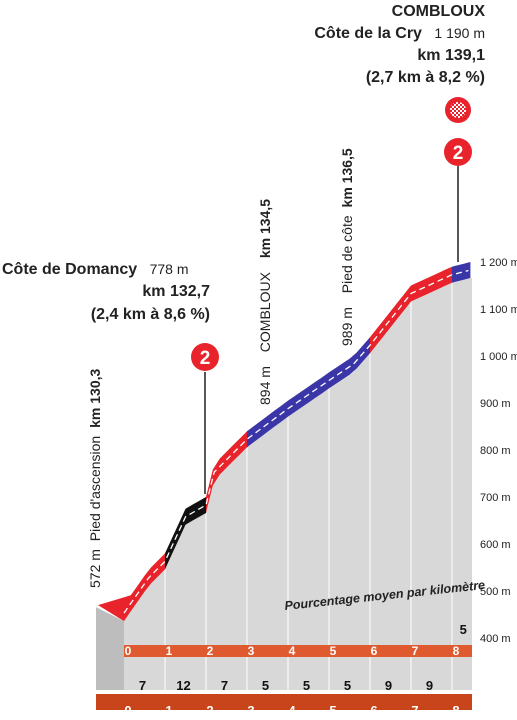 This screenshot has width=517, height=720. I want to click on altitude-tick-1000: 1 000 m, so click(498, 357).